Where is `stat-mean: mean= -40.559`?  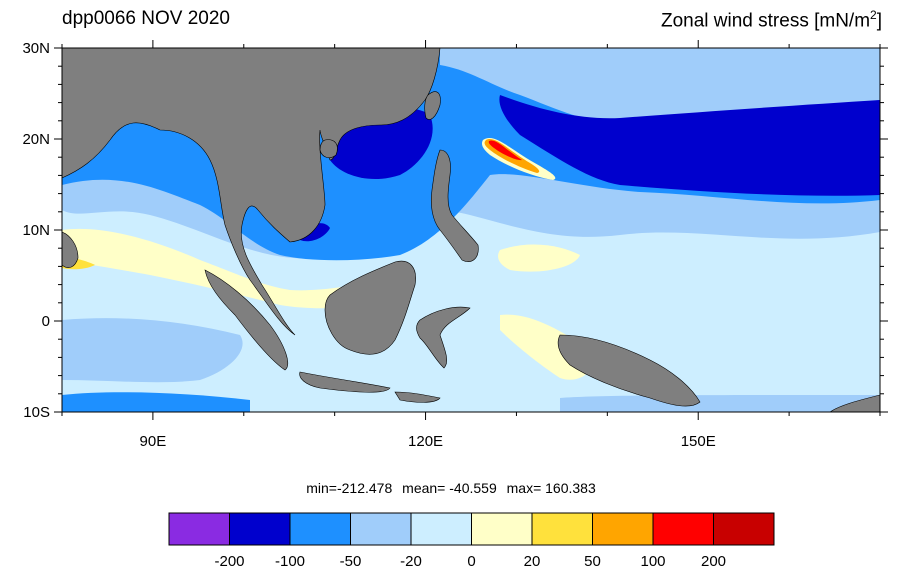
stat-mean: mean= -40.559 is located at coordinates (449, 488).